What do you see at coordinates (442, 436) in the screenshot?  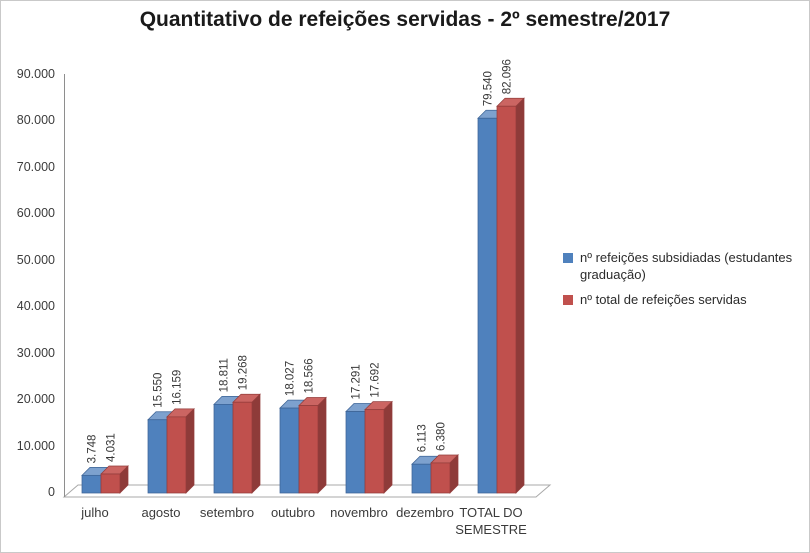 I see `bar-value-label: 6.380` at bounding box center [442, 436].